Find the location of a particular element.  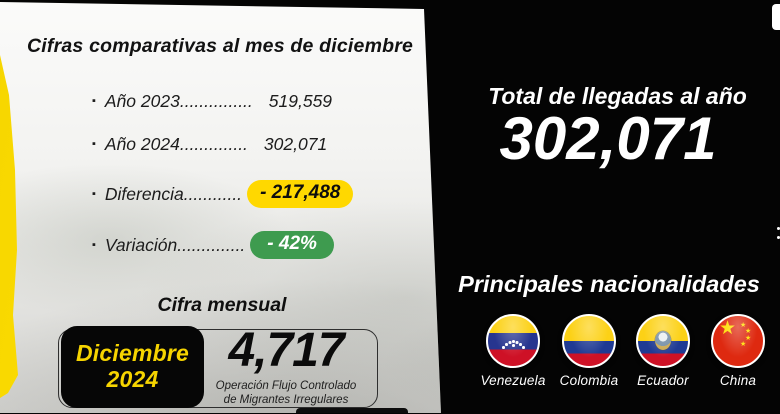

right-edge-dots is located at coordinates (778, 228).